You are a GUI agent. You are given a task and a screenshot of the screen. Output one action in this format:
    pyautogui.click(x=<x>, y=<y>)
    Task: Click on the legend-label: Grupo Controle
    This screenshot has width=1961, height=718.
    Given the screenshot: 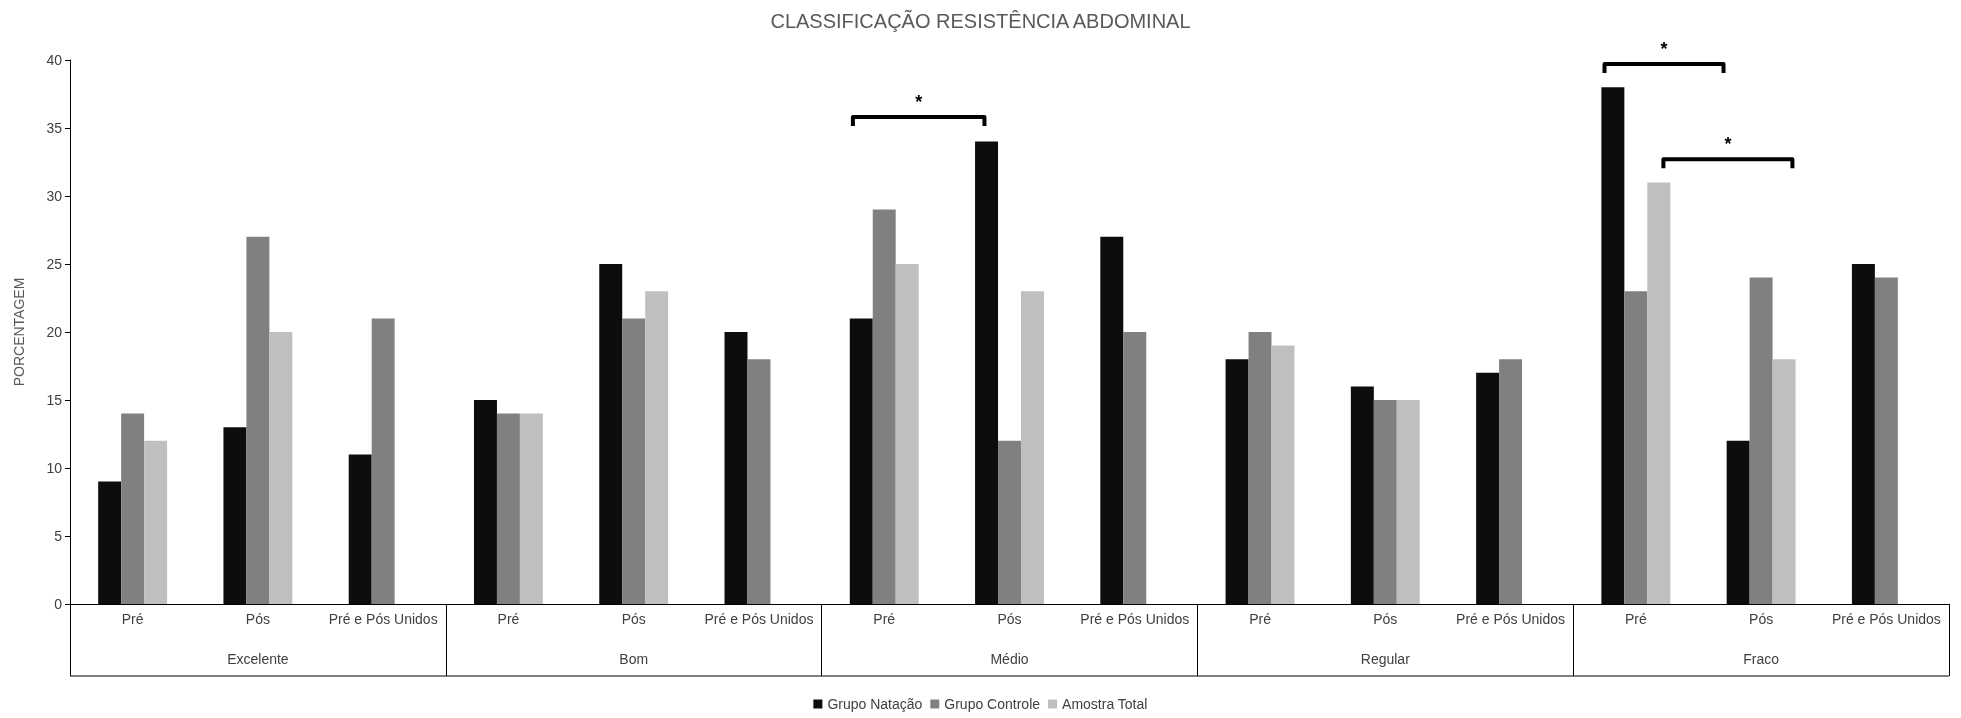 What is the action you would take?
    pyautogui.click(x=992, y=704)
    